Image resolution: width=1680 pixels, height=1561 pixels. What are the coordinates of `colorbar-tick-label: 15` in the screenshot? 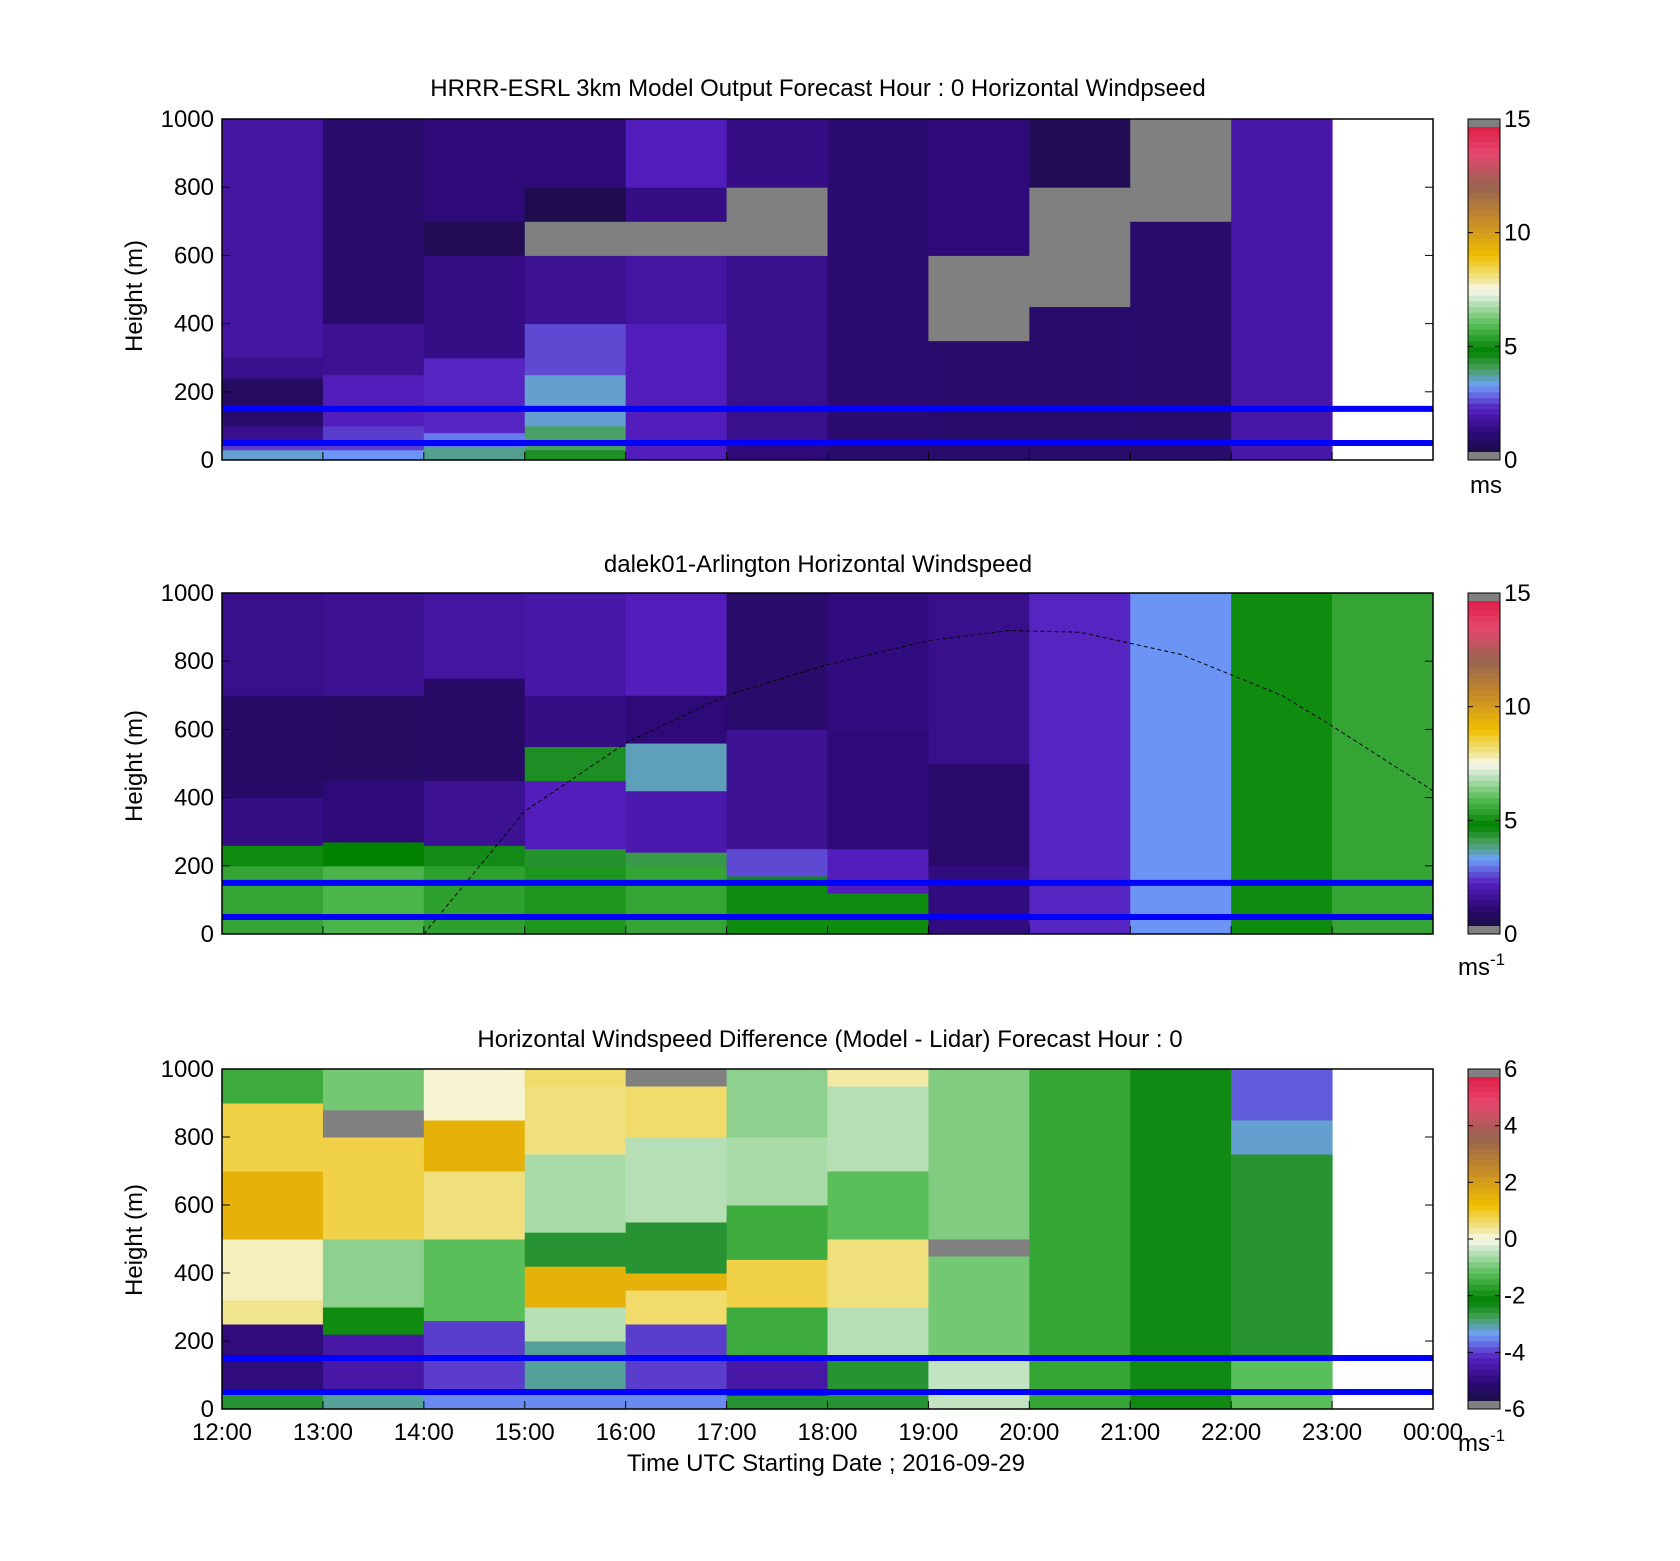 It's located at (1517, 593).